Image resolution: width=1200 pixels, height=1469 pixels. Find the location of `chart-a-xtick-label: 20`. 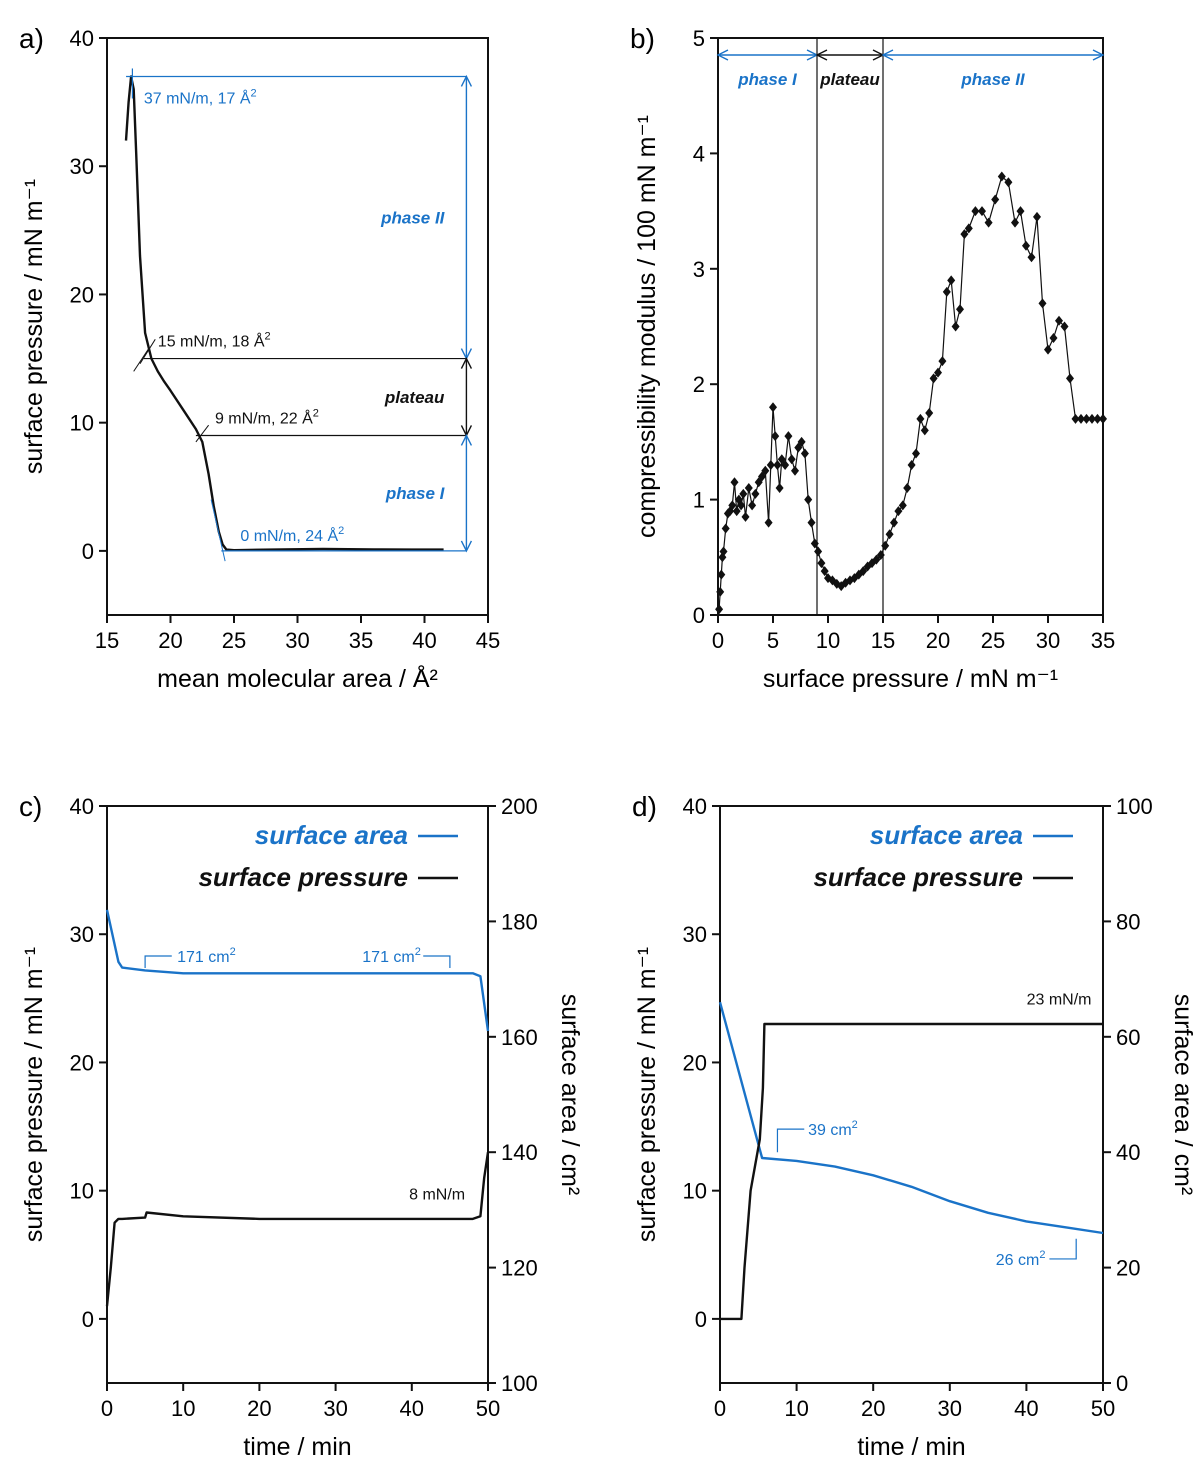

chart-a-xtick-label: 20 is located at coordinates (170, 640).